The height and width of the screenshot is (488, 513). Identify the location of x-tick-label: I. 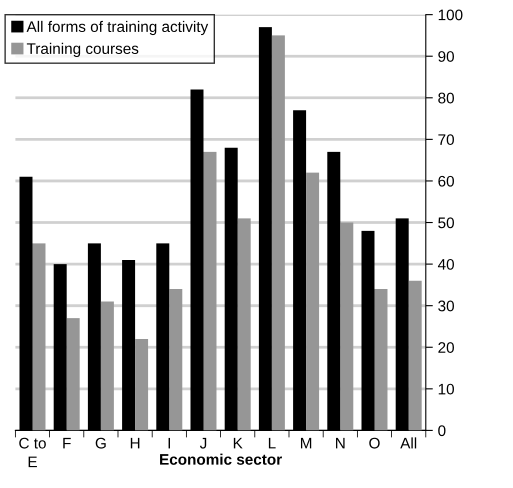
(169, 443).